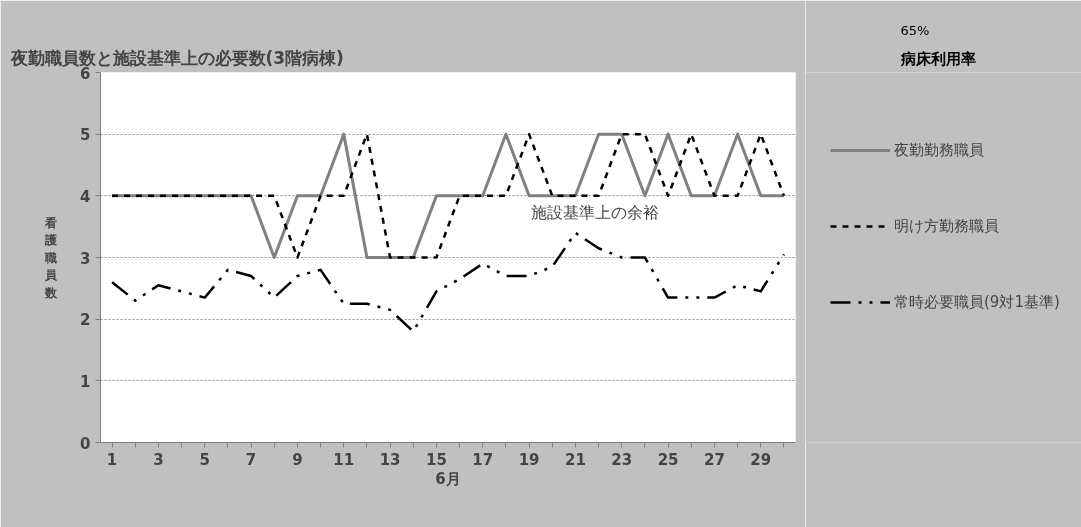 The image size is (1081, 527). Describe the element at coordinates (390, 459) in the screenshot. I see `x-tick-label: 13` at that location.